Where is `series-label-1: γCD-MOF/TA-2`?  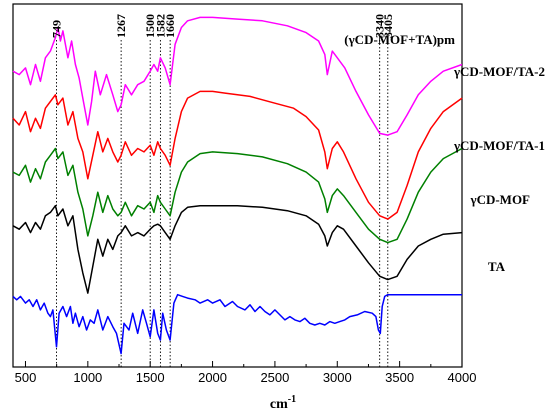 series-label-1: γCD-MOF/TA-2 is located at coordinates (499, 71).